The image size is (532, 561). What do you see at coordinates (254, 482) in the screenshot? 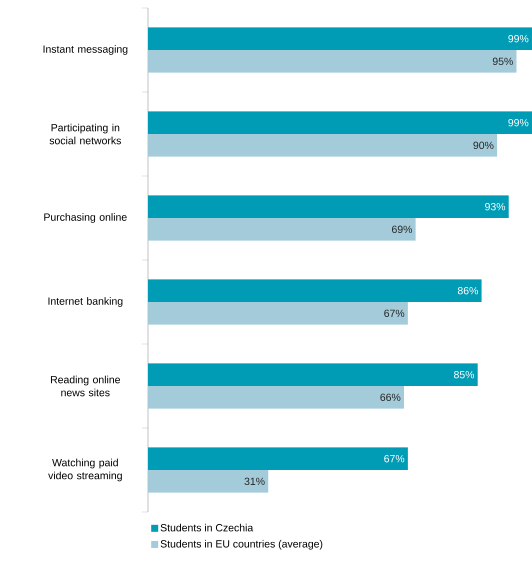
I see `data-label: 31%` at bounding box center [254, 482].